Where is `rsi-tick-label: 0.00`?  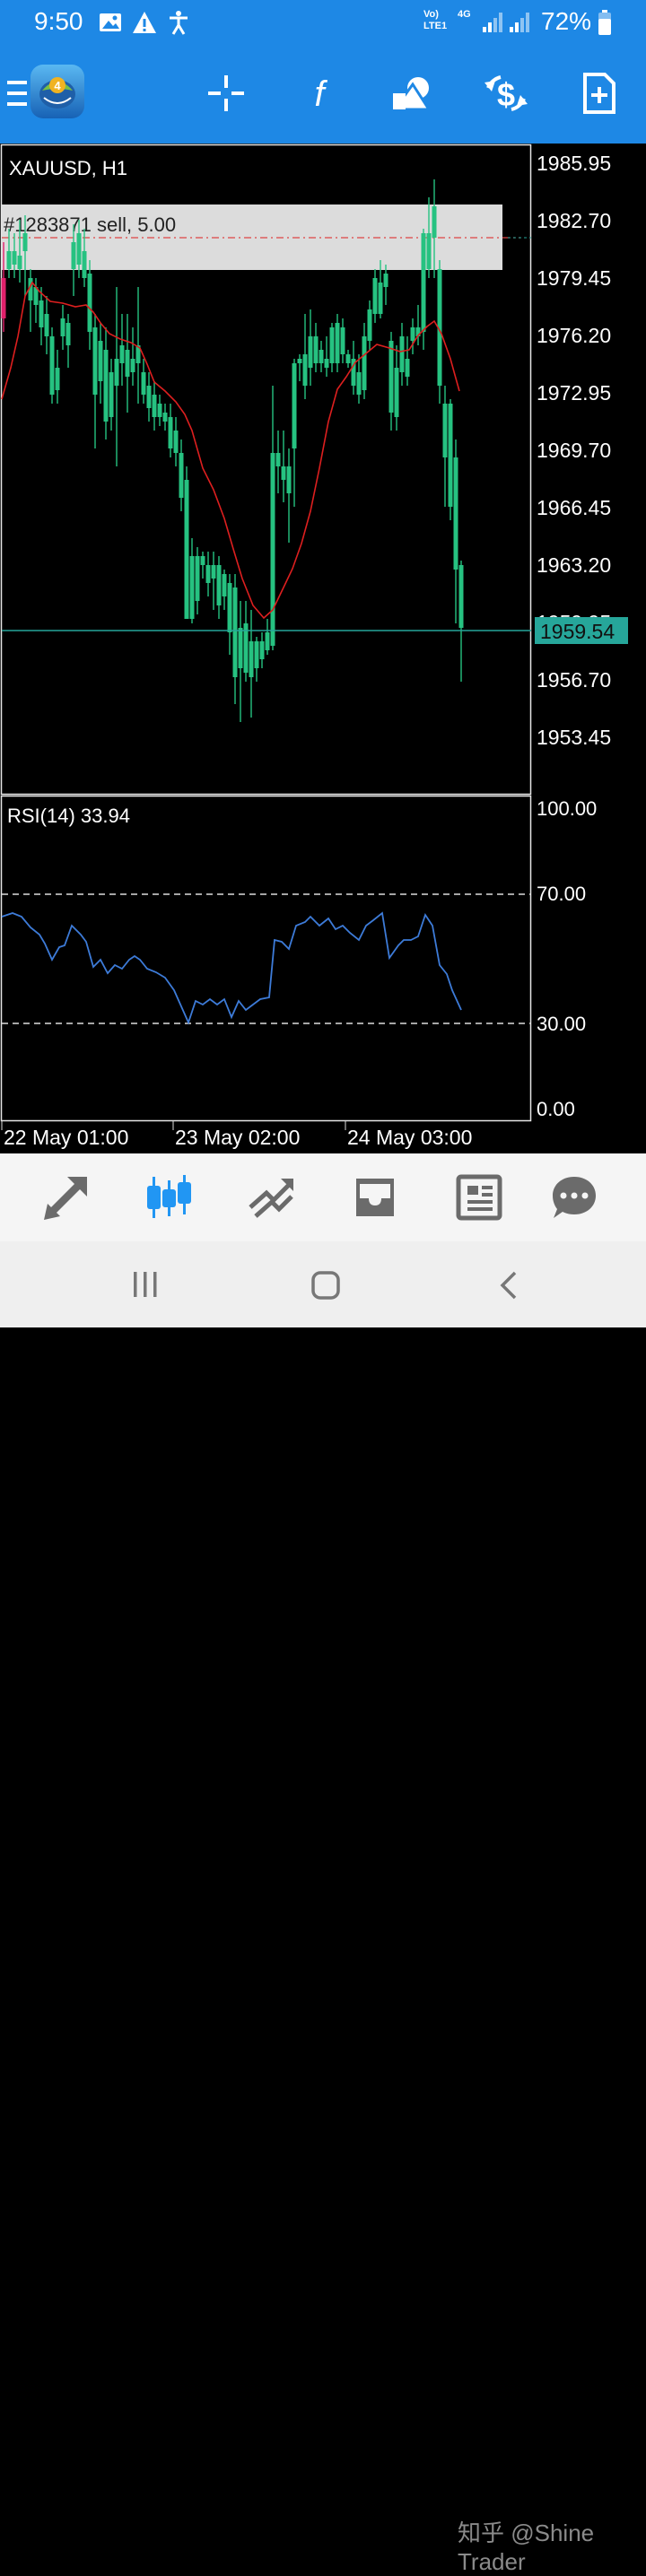
rsi-tick-label: 0.00 is located at coordinates (556, 1109).